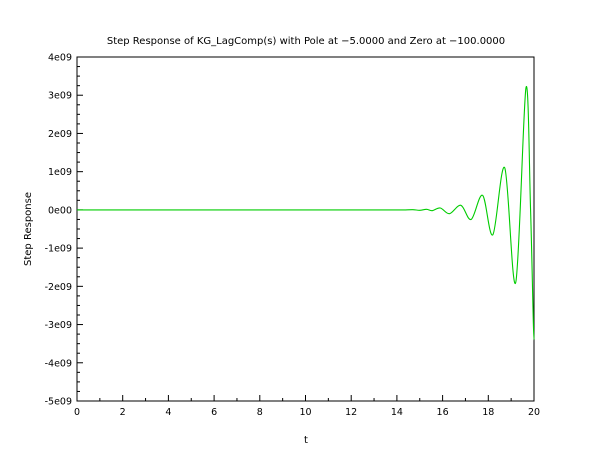  Describe the element at coordinates (58, 287) in the screenshot. I see `y-tick-label: -2e09` at that location.